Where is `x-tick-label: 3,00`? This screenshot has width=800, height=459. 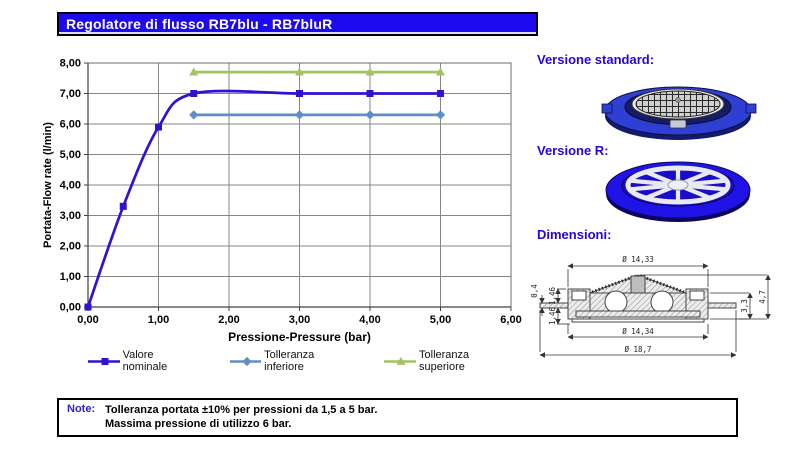 x-tick-label: 3,00 is located at coordinates (299, 320).